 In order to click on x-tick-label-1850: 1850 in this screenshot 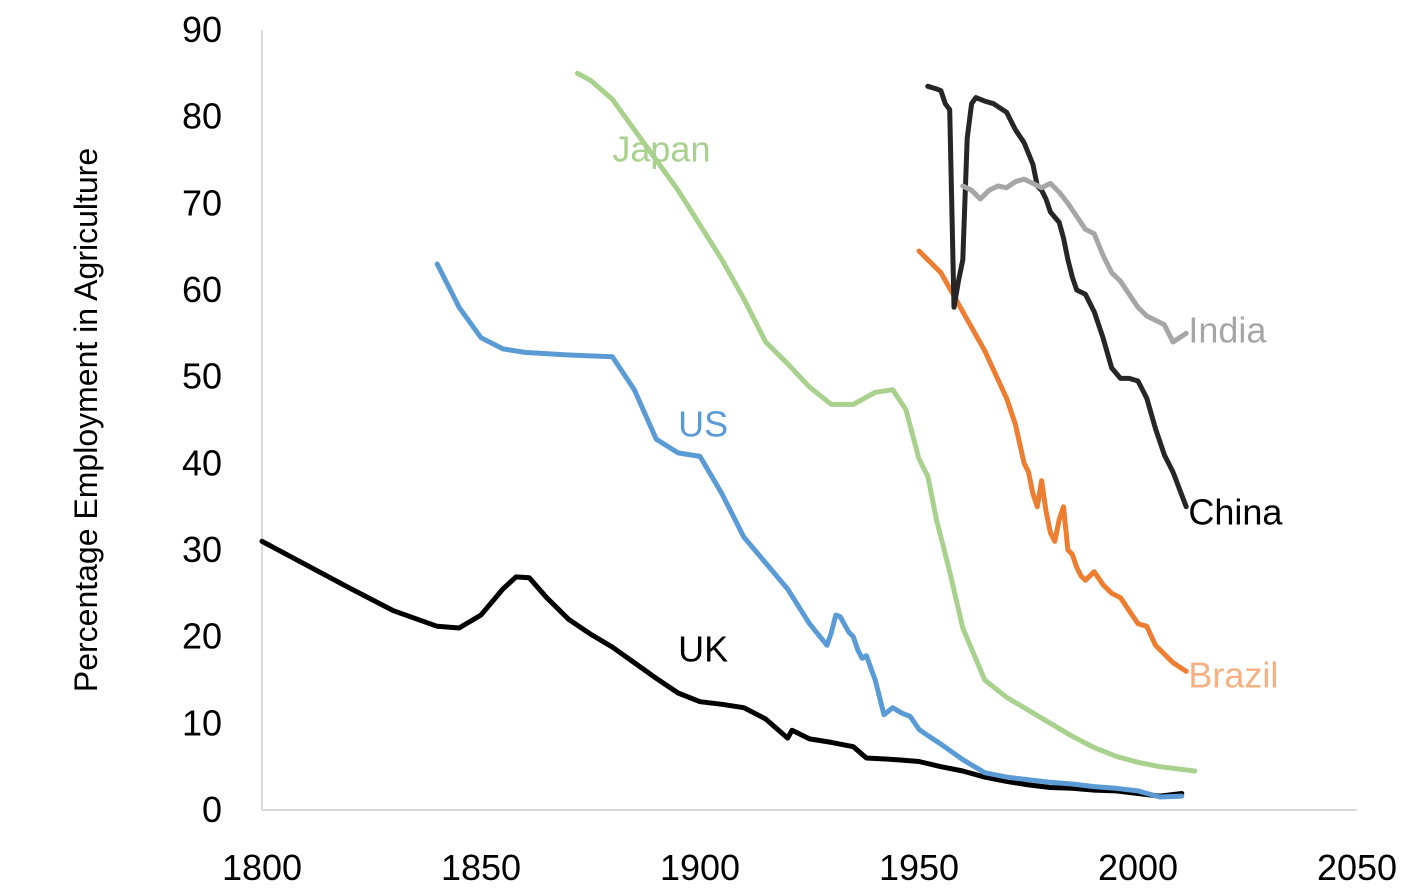, I will do `click(481, 867)`.